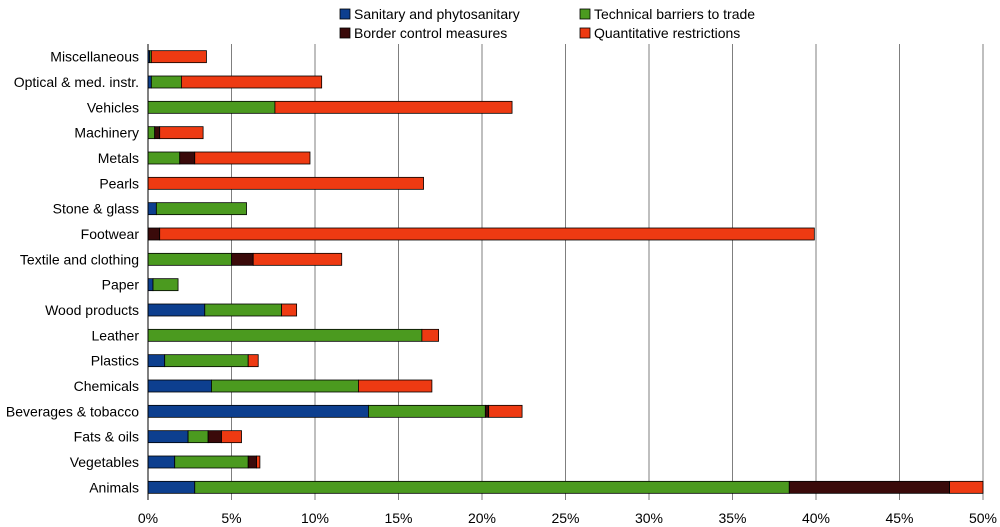  What do you see at coordinates (231, 518) in the screenshot?
I see `x-tick-label-5: 5%` at bounding box center [231, 518].